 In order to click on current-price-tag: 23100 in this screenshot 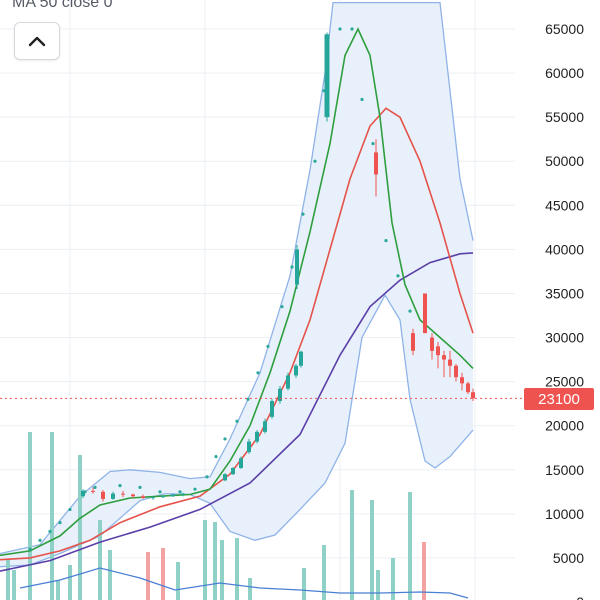, I will do `click(559, 399)`.